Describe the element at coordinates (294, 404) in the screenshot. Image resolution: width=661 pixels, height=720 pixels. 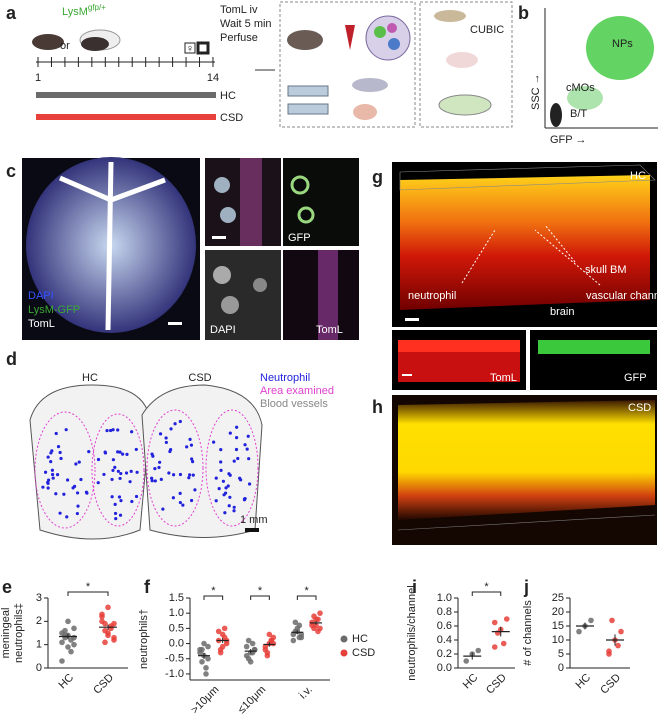
I see `legend-label: Blood vessels` at that location.